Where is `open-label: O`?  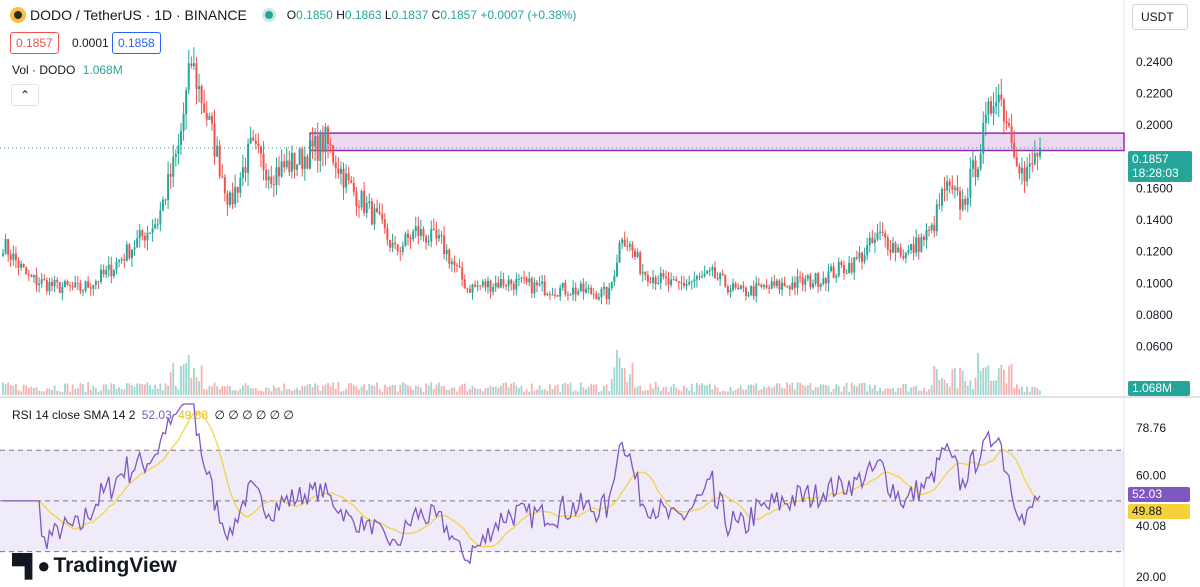 open-label: O is located at coordinates (291, 15).